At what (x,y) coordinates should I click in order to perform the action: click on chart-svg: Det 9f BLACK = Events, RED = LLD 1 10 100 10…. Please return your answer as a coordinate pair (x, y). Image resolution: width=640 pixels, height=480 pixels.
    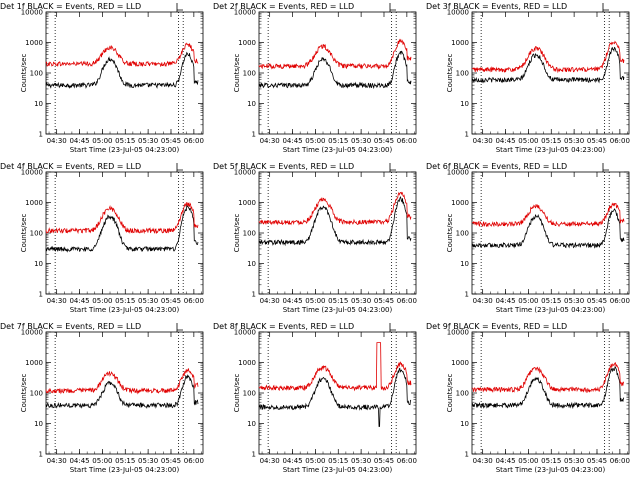
    Looking at the image, I should click on (528, 398).